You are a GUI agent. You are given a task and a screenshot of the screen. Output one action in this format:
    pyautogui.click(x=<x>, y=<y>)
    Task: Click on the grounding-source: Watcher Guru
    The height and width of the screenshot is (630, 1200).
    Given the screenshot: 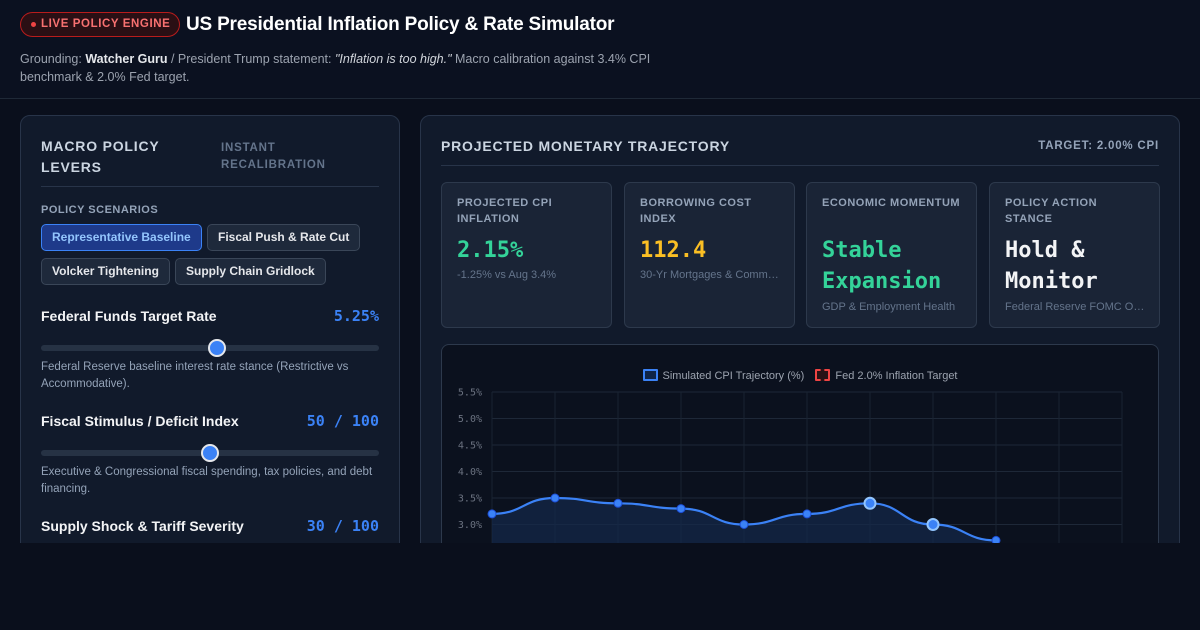 What is the action you would take?
    pyautogui.click(x=126, y=59)
    